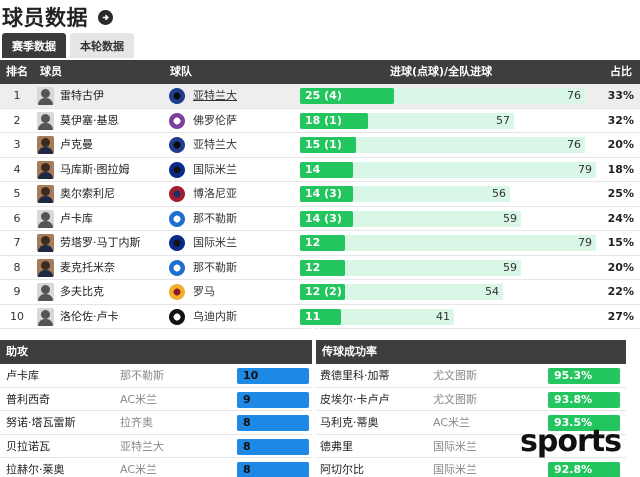 The width and height of the screenshot is (640, 477). Describe the element at coordinates (17, 144) in the screenshot. I see `rank-cell: 3` at that location.